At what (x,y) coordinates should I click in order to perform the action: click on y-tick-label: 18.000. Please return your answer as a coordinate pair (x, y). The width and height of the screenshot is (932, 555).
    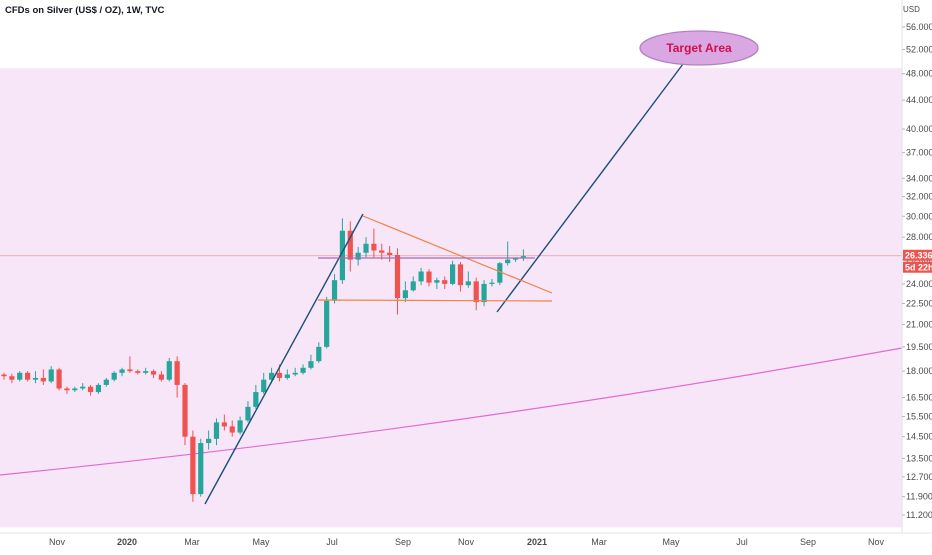
    Looking at the image, I should click on (919, 371).